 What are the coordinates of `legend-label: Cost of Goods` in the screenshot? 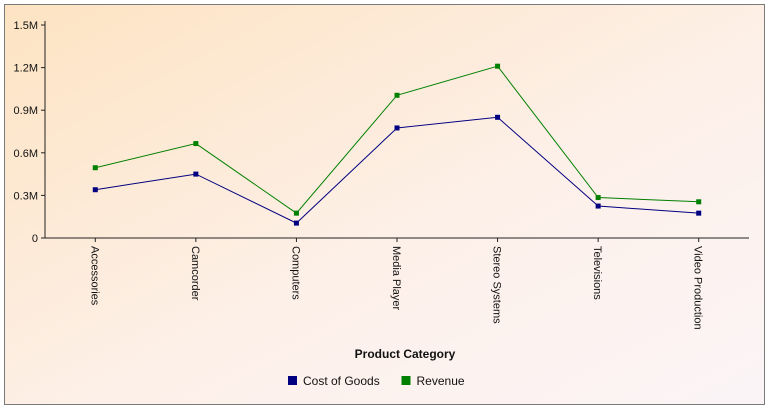 It's located at (341, 381).